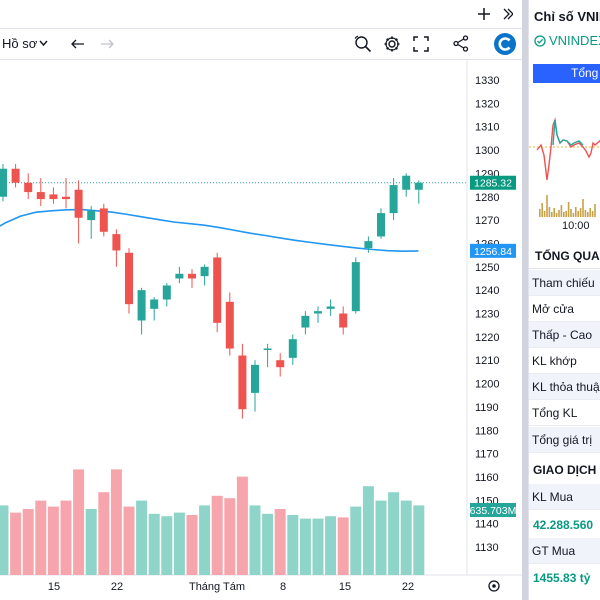 This screenshot has width=600, height=600. I want to click on check-circle-icon, so click(540, 40).